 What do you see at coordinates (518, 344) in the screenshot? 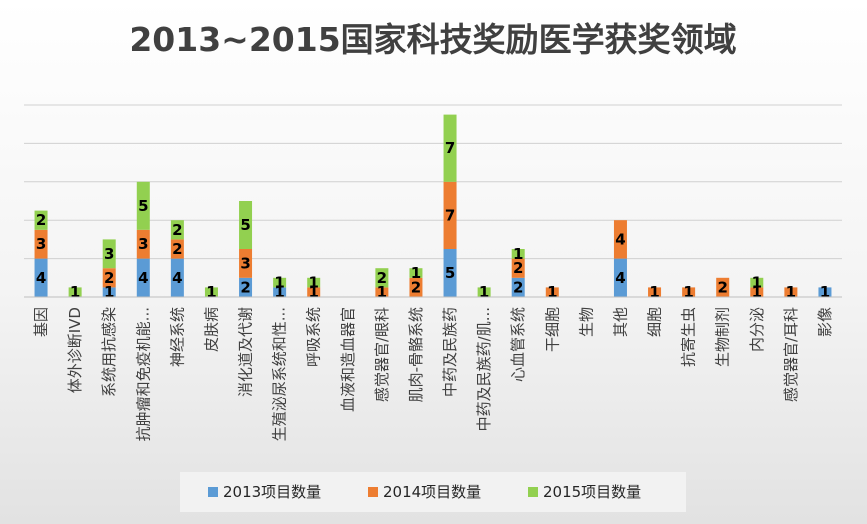
I see `x-tick-label: 心血管系统` at bounding box center [518, 344].